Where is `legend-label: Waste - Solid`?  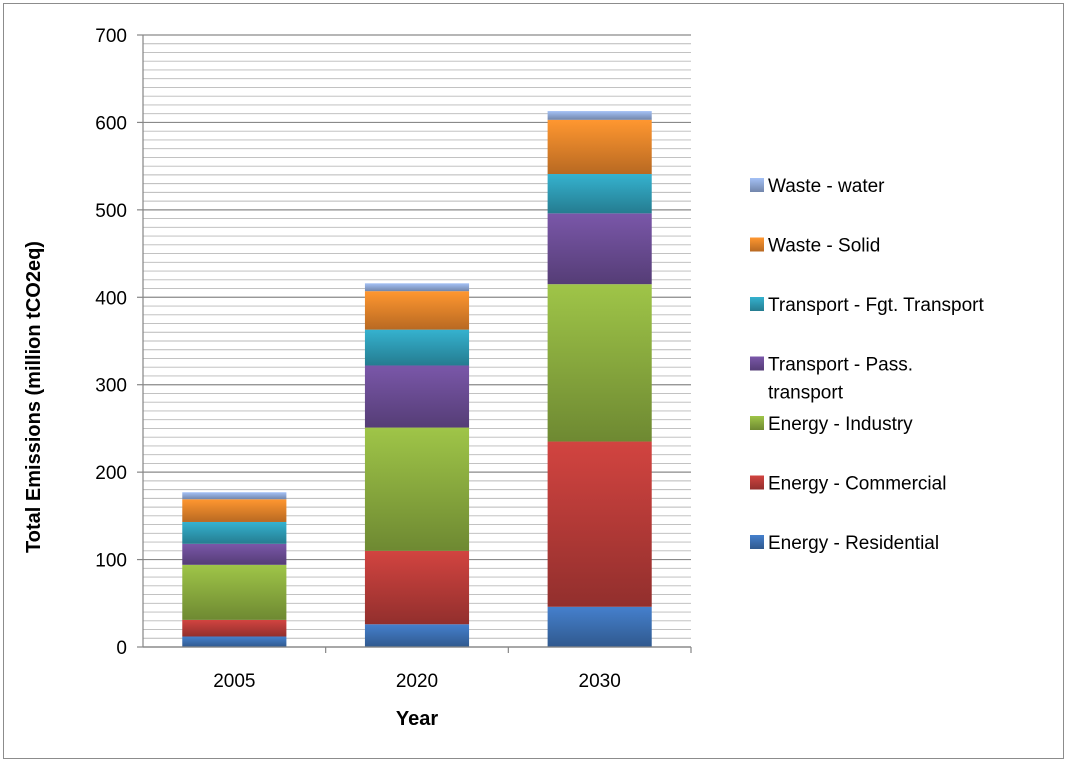 legend-label: Waste - Solid is located at coordinates (824, 246).